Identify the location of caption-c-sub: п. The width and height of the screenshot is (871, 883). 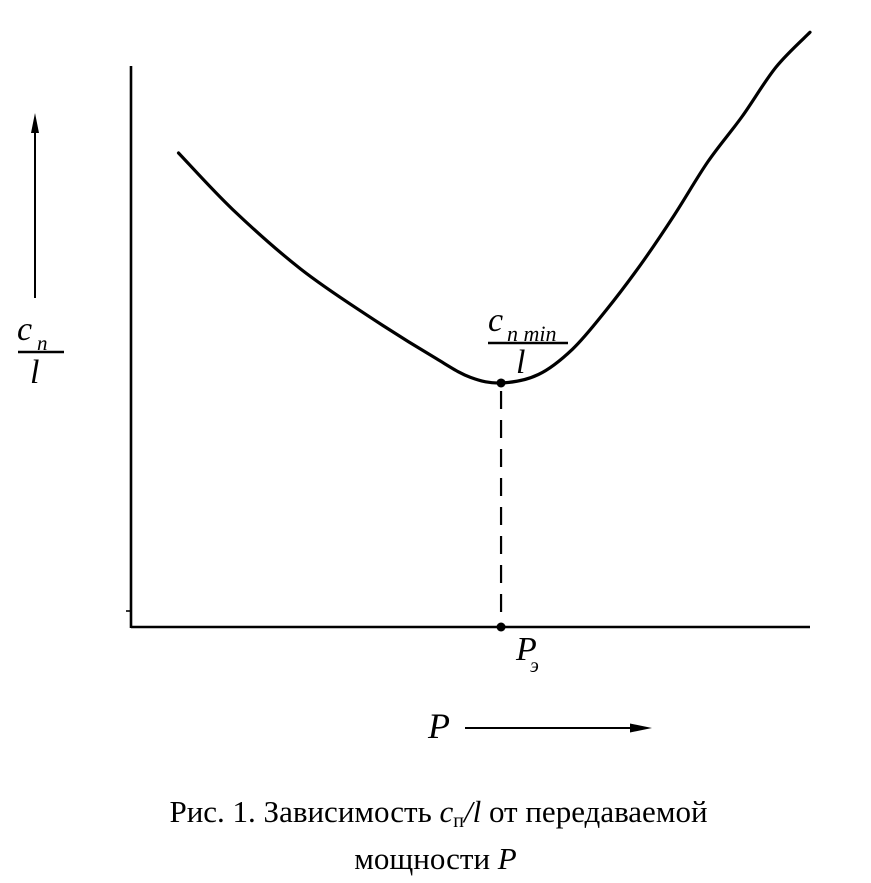
(458, 821).